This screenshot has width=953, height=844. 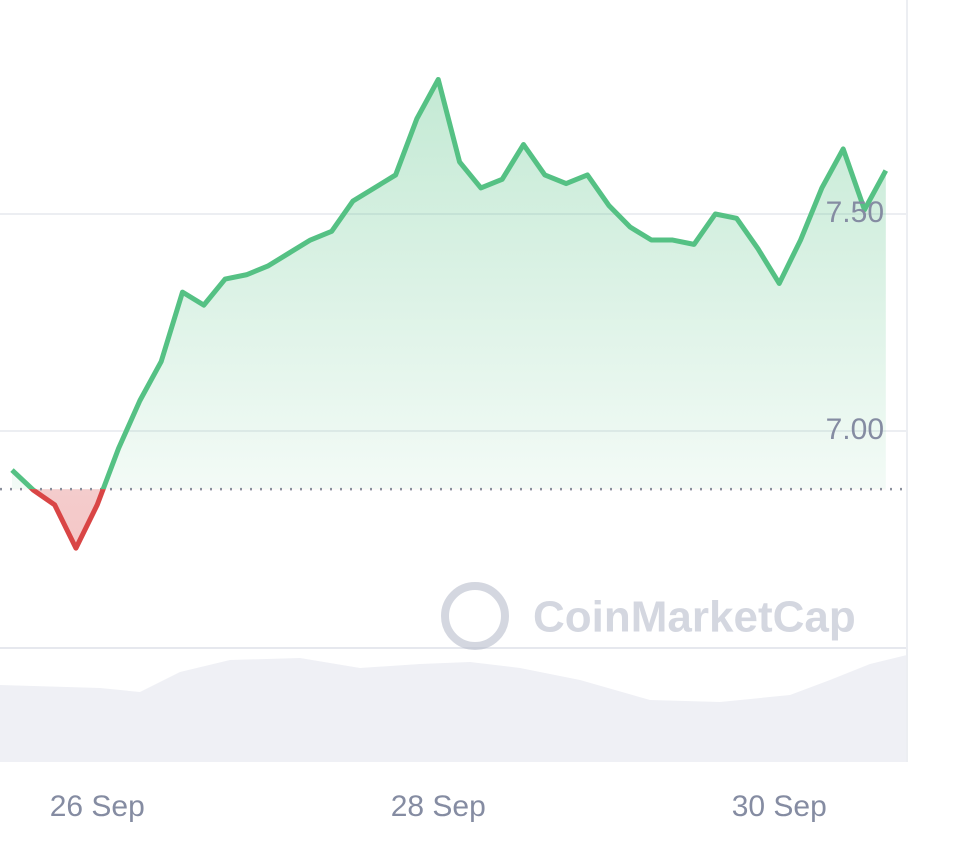 I want to click on watermark-text: CoinMarketCap, so click(x=694, y=617).